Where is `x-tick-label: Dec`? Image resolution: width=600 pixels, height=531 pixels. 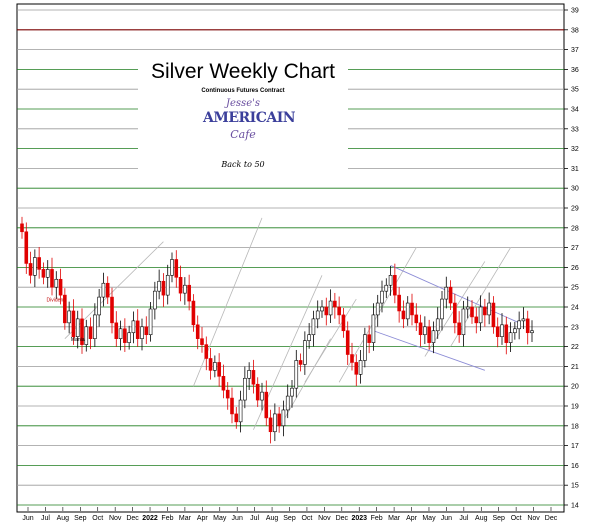
x-tick-label: Dec is located at coordinates (132, 518).